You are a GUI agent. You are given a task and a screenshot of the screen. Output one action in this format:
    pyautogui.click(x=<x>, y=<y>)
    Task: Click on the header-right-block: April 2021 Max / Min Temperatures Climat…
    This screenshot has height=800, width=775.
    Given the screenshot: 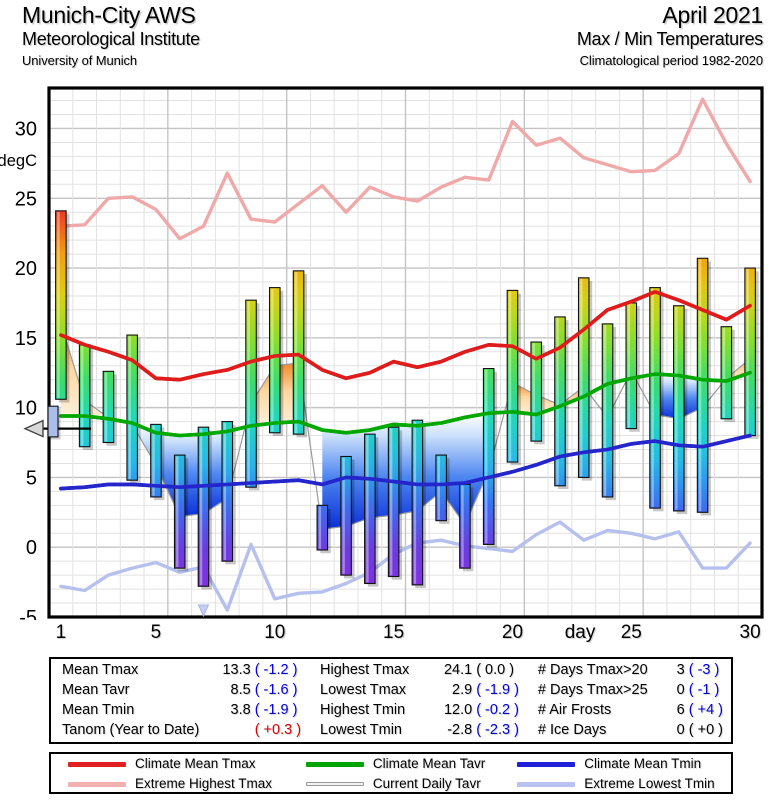 What is the action you would take?
    pyautogui.click(x=670, y=36)
    